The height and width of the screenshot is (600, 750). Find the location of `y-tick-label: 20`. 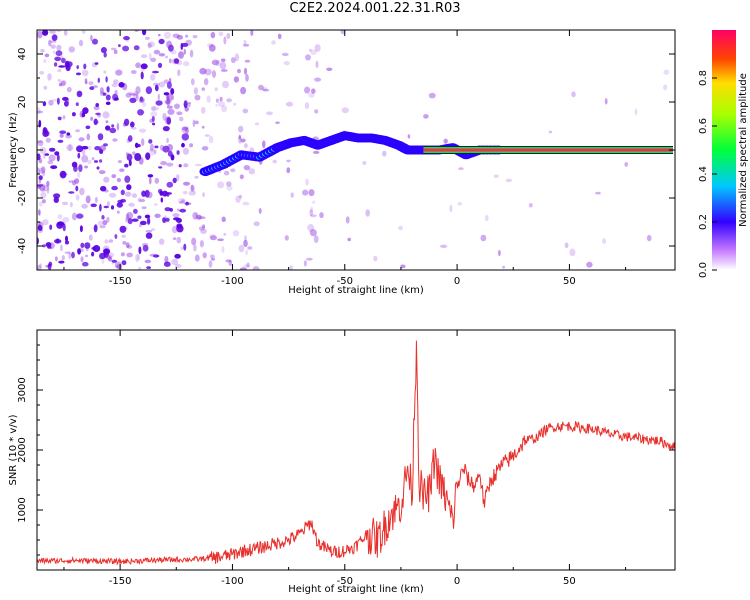

y-tick-label: 20 is located at coordinates (22, 102).